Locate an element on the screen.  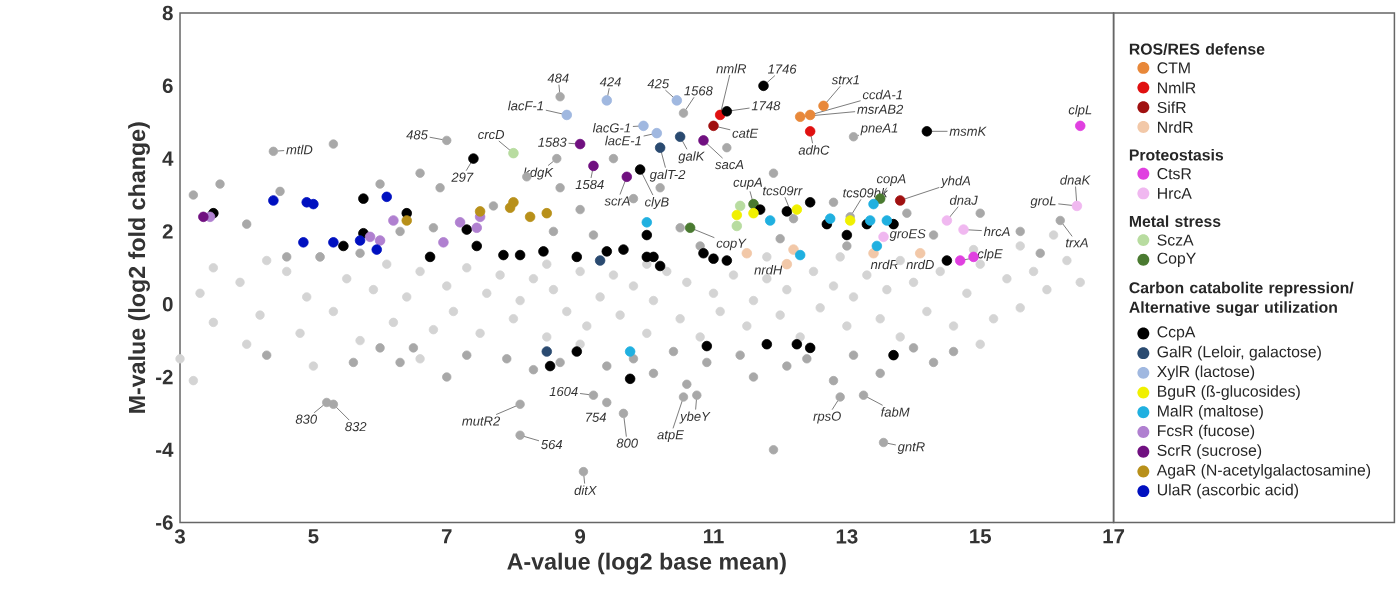
y-tick-label: 2 is located at coordinates (167, 231).